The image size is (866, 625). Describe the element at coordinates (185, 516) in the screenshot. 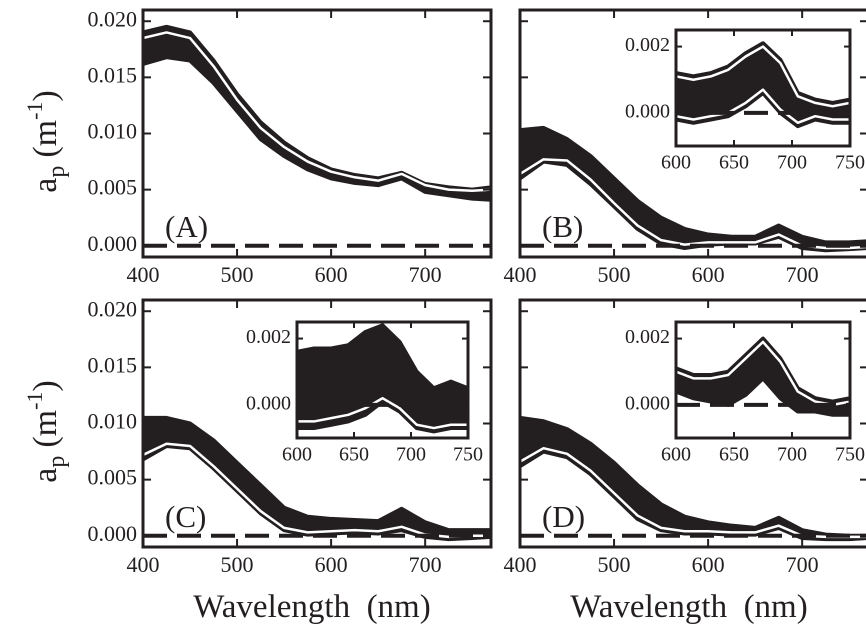

I see `panel-label: (C)` at that location.